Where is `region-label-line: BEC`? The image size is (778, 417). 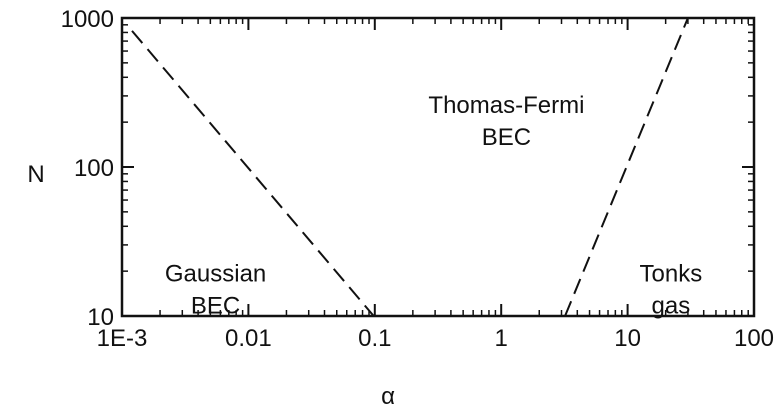
region-label-line: BEC is located at coordinates (506, 137).